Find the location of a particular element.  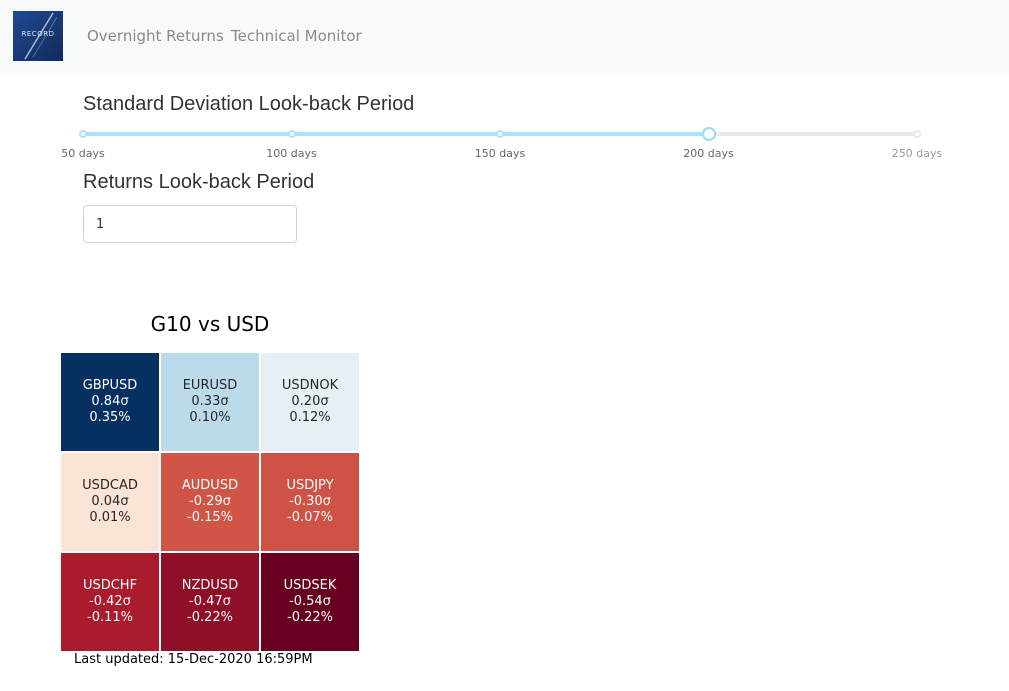

cell-pair: GBPUSD is located at coordinates (110, 385).